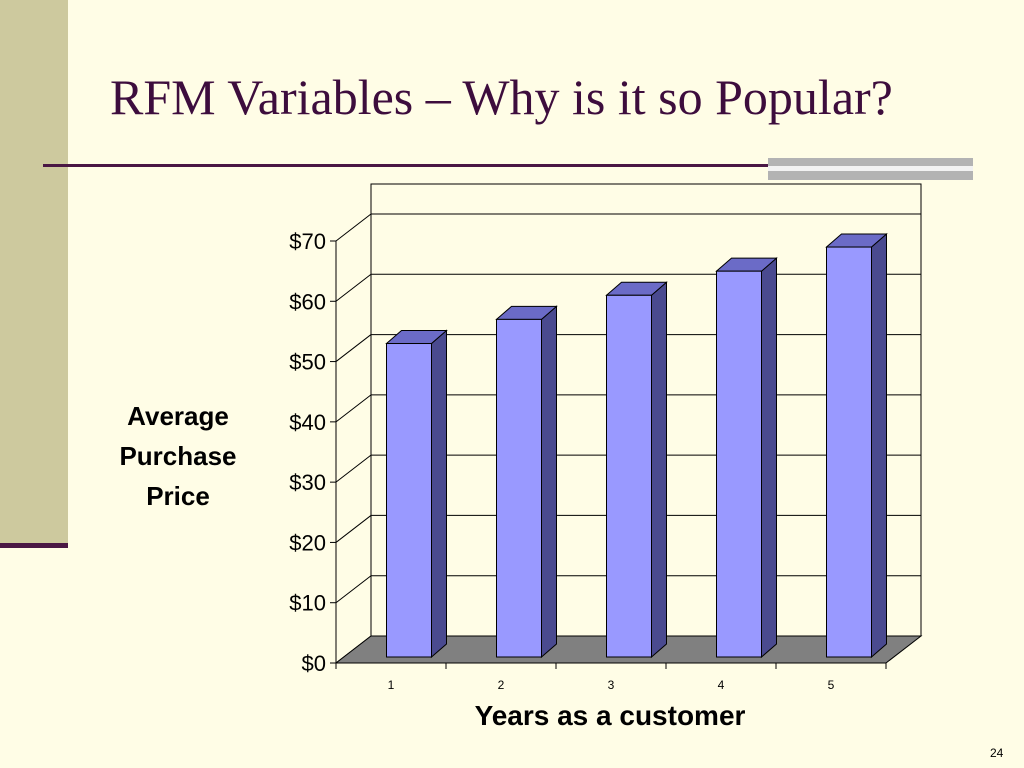 This screenshot has height=768, width=1024. Describe the element at coordinates (611, 685) in the screenshot. I see `x-tick-label: 3` at that location.